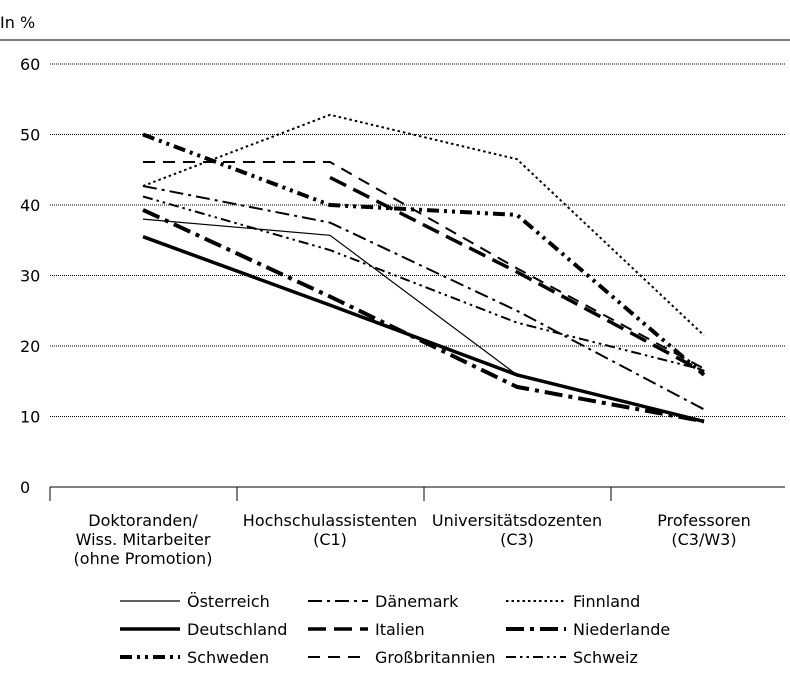 The width and height of the screenshot is (790, 682). I want to click on y-tick-label: 10, so click(30, 417).